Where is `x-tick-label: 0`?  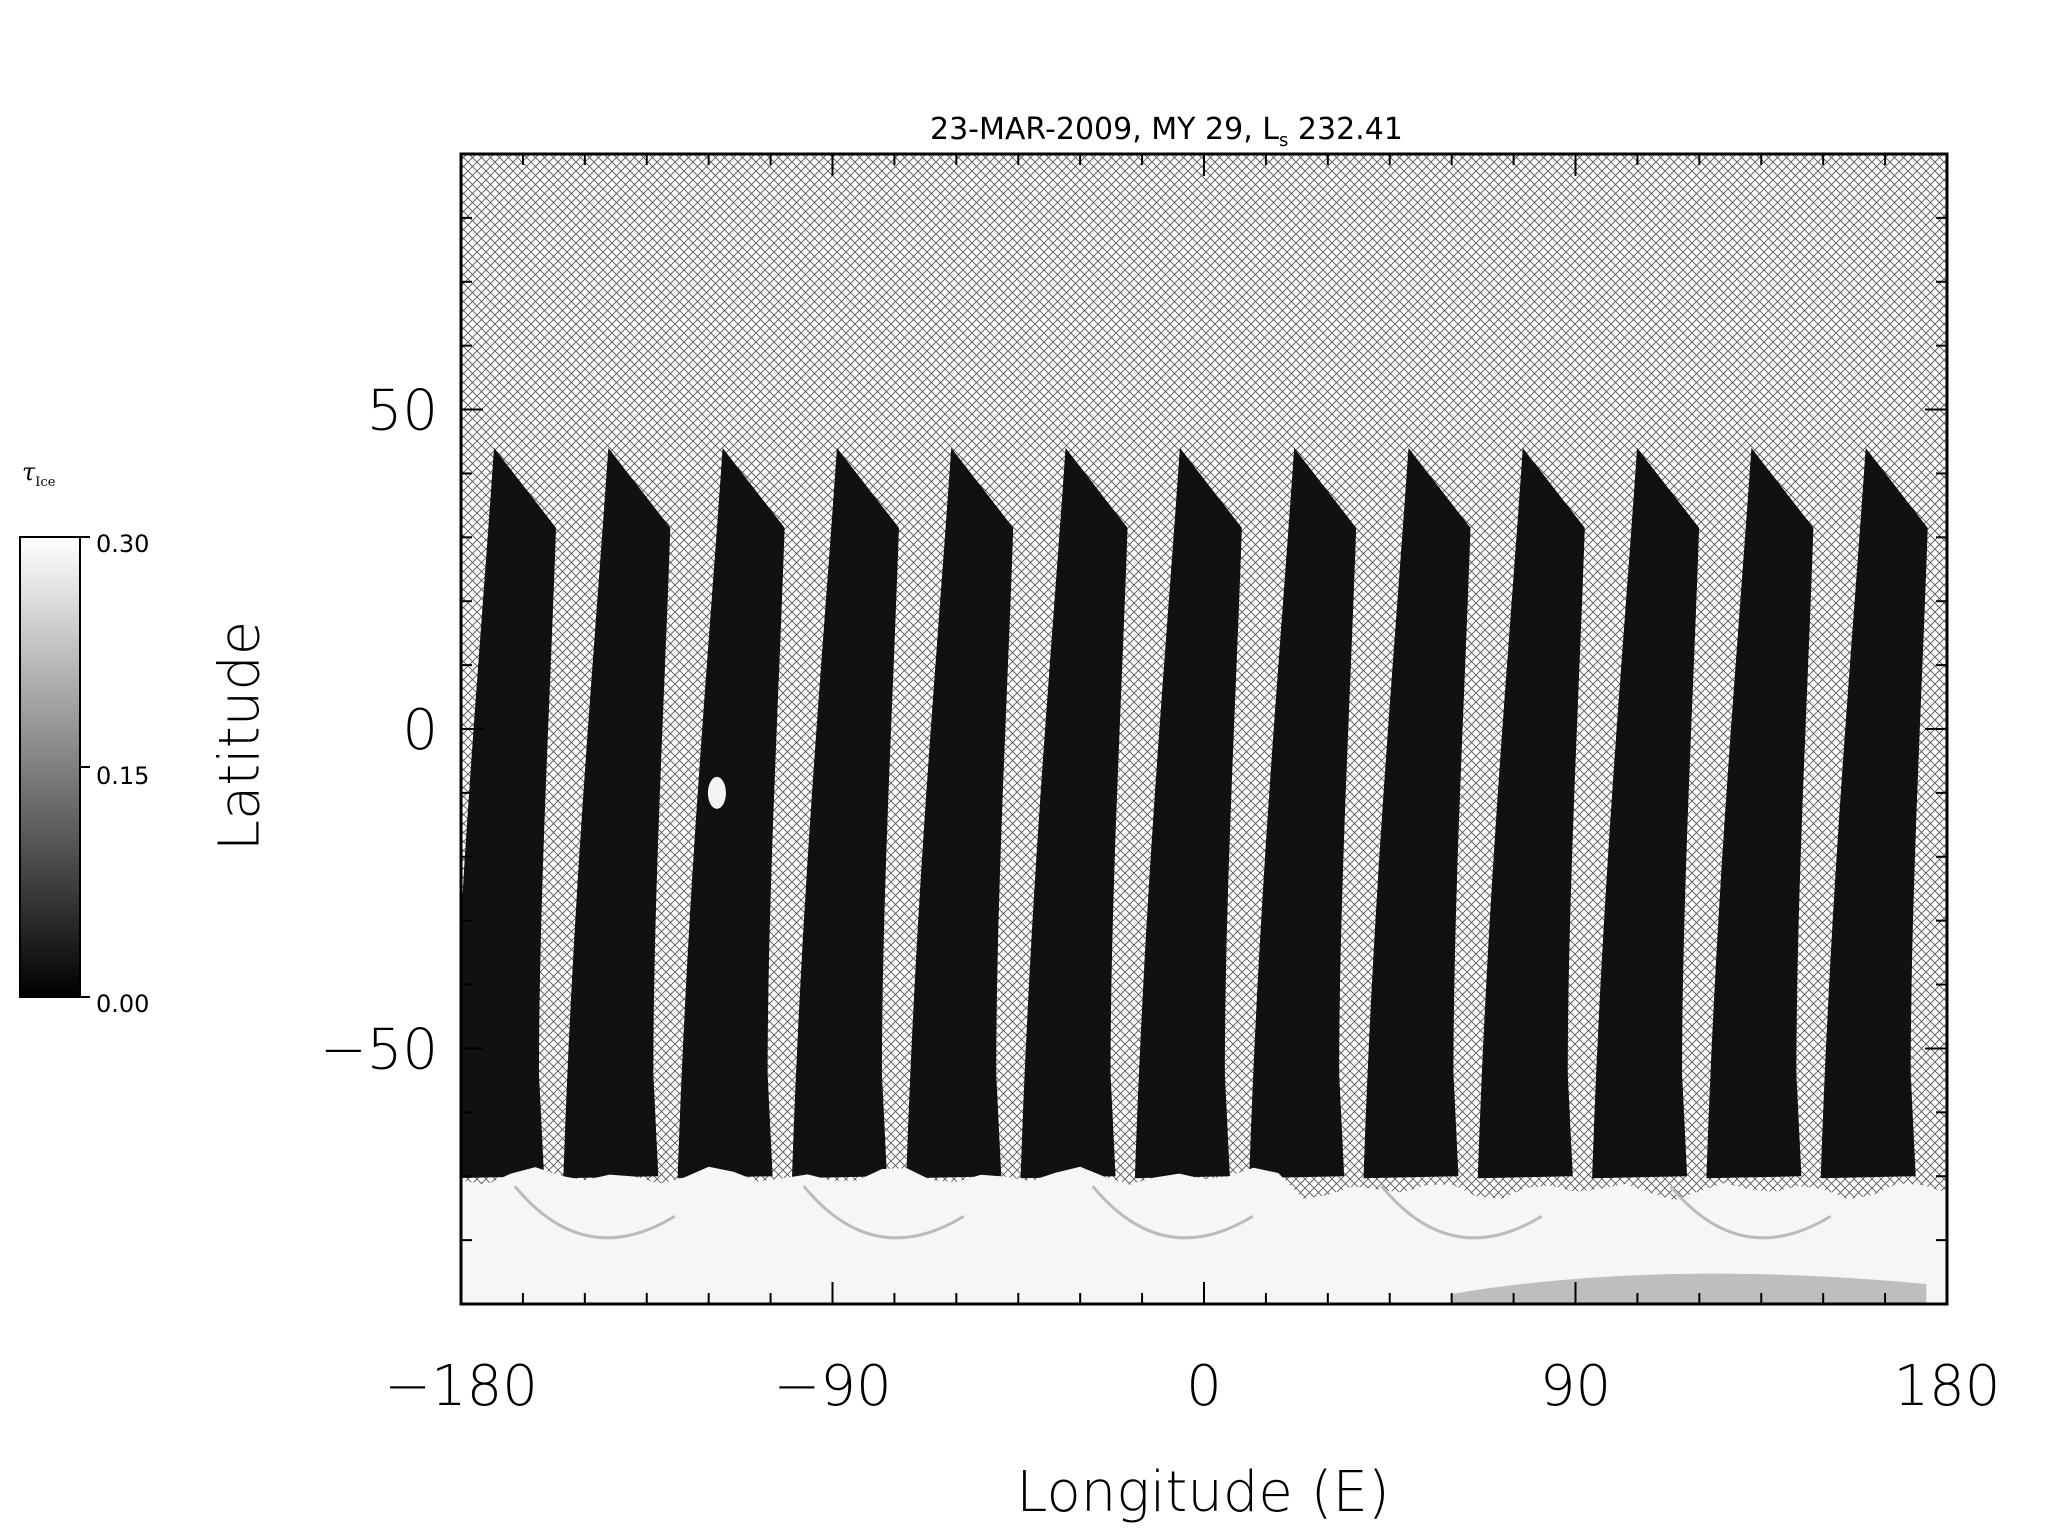
x-tick-label: 0 is located at coordinates (1204, 1386).